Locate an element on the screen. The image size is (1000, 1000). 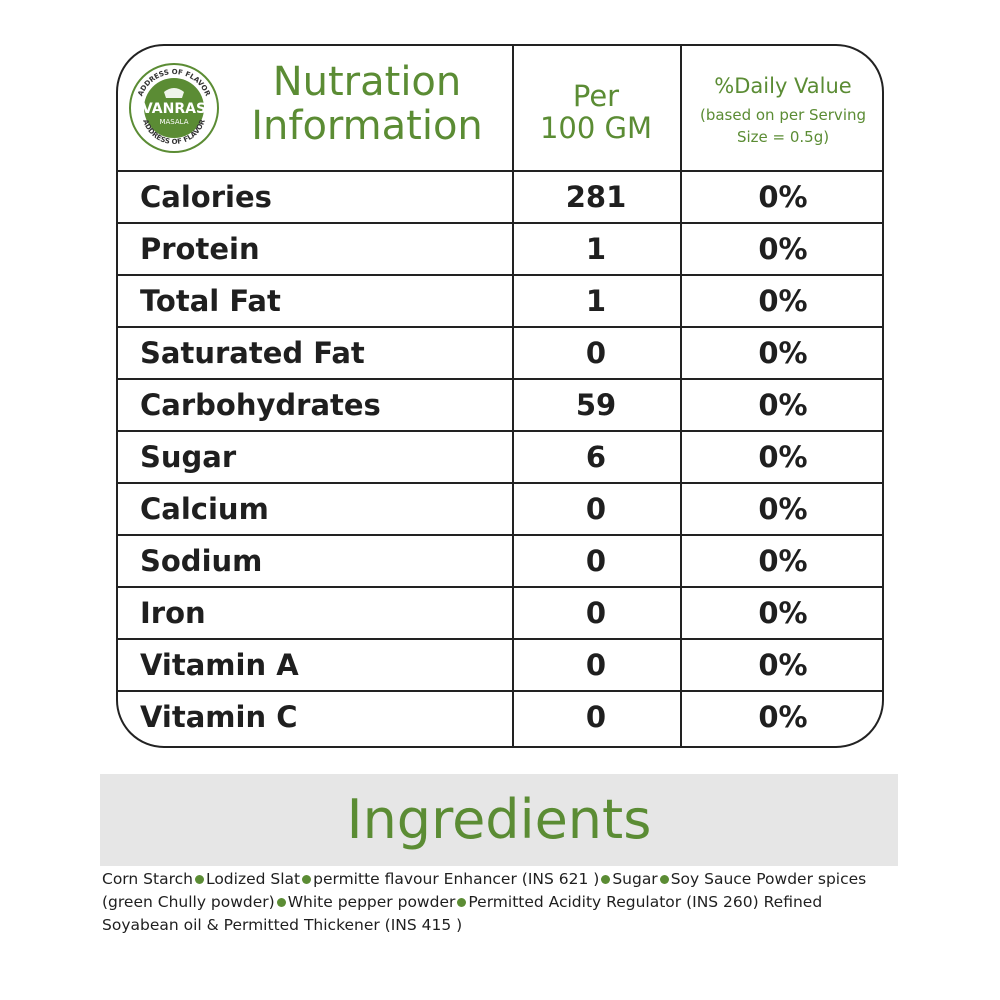
title-line-2: Information is located at coordinates (367, 126).